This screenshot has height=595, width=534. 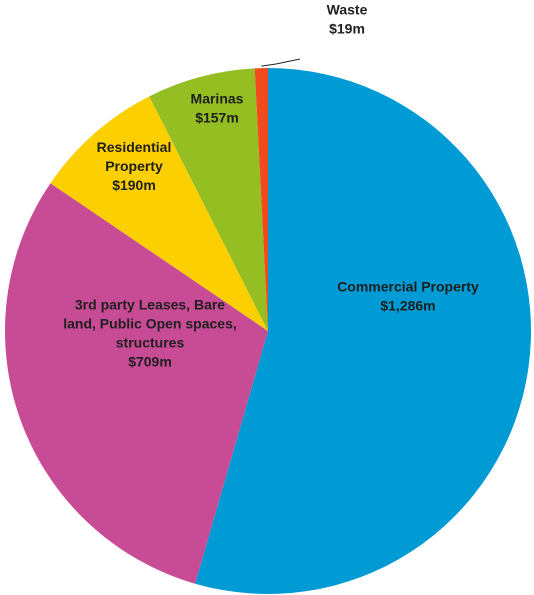 What do you see at coordinates (150, 343) in the screenshot?
I see `slice-label-line: structures` at bounding box center [150, 343].